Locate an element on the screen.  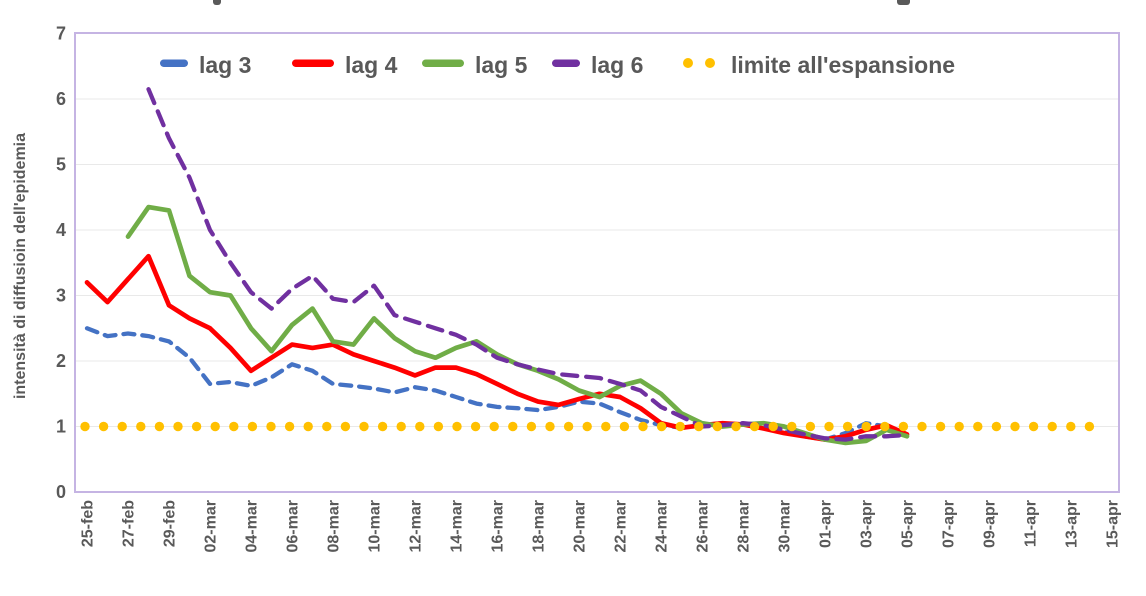
x-tick-label-09-apr: 09-apr is located at coordinates (990, 524).